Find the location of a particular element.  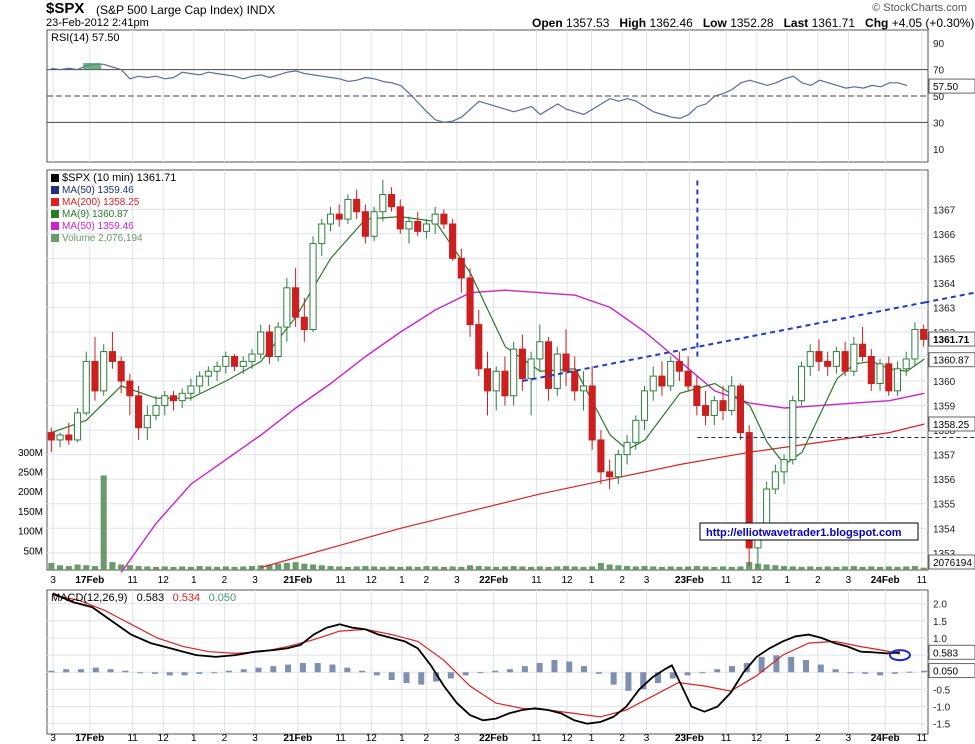

legend-entry: Volume 2,076,194 is located at coordinates (102, 238).